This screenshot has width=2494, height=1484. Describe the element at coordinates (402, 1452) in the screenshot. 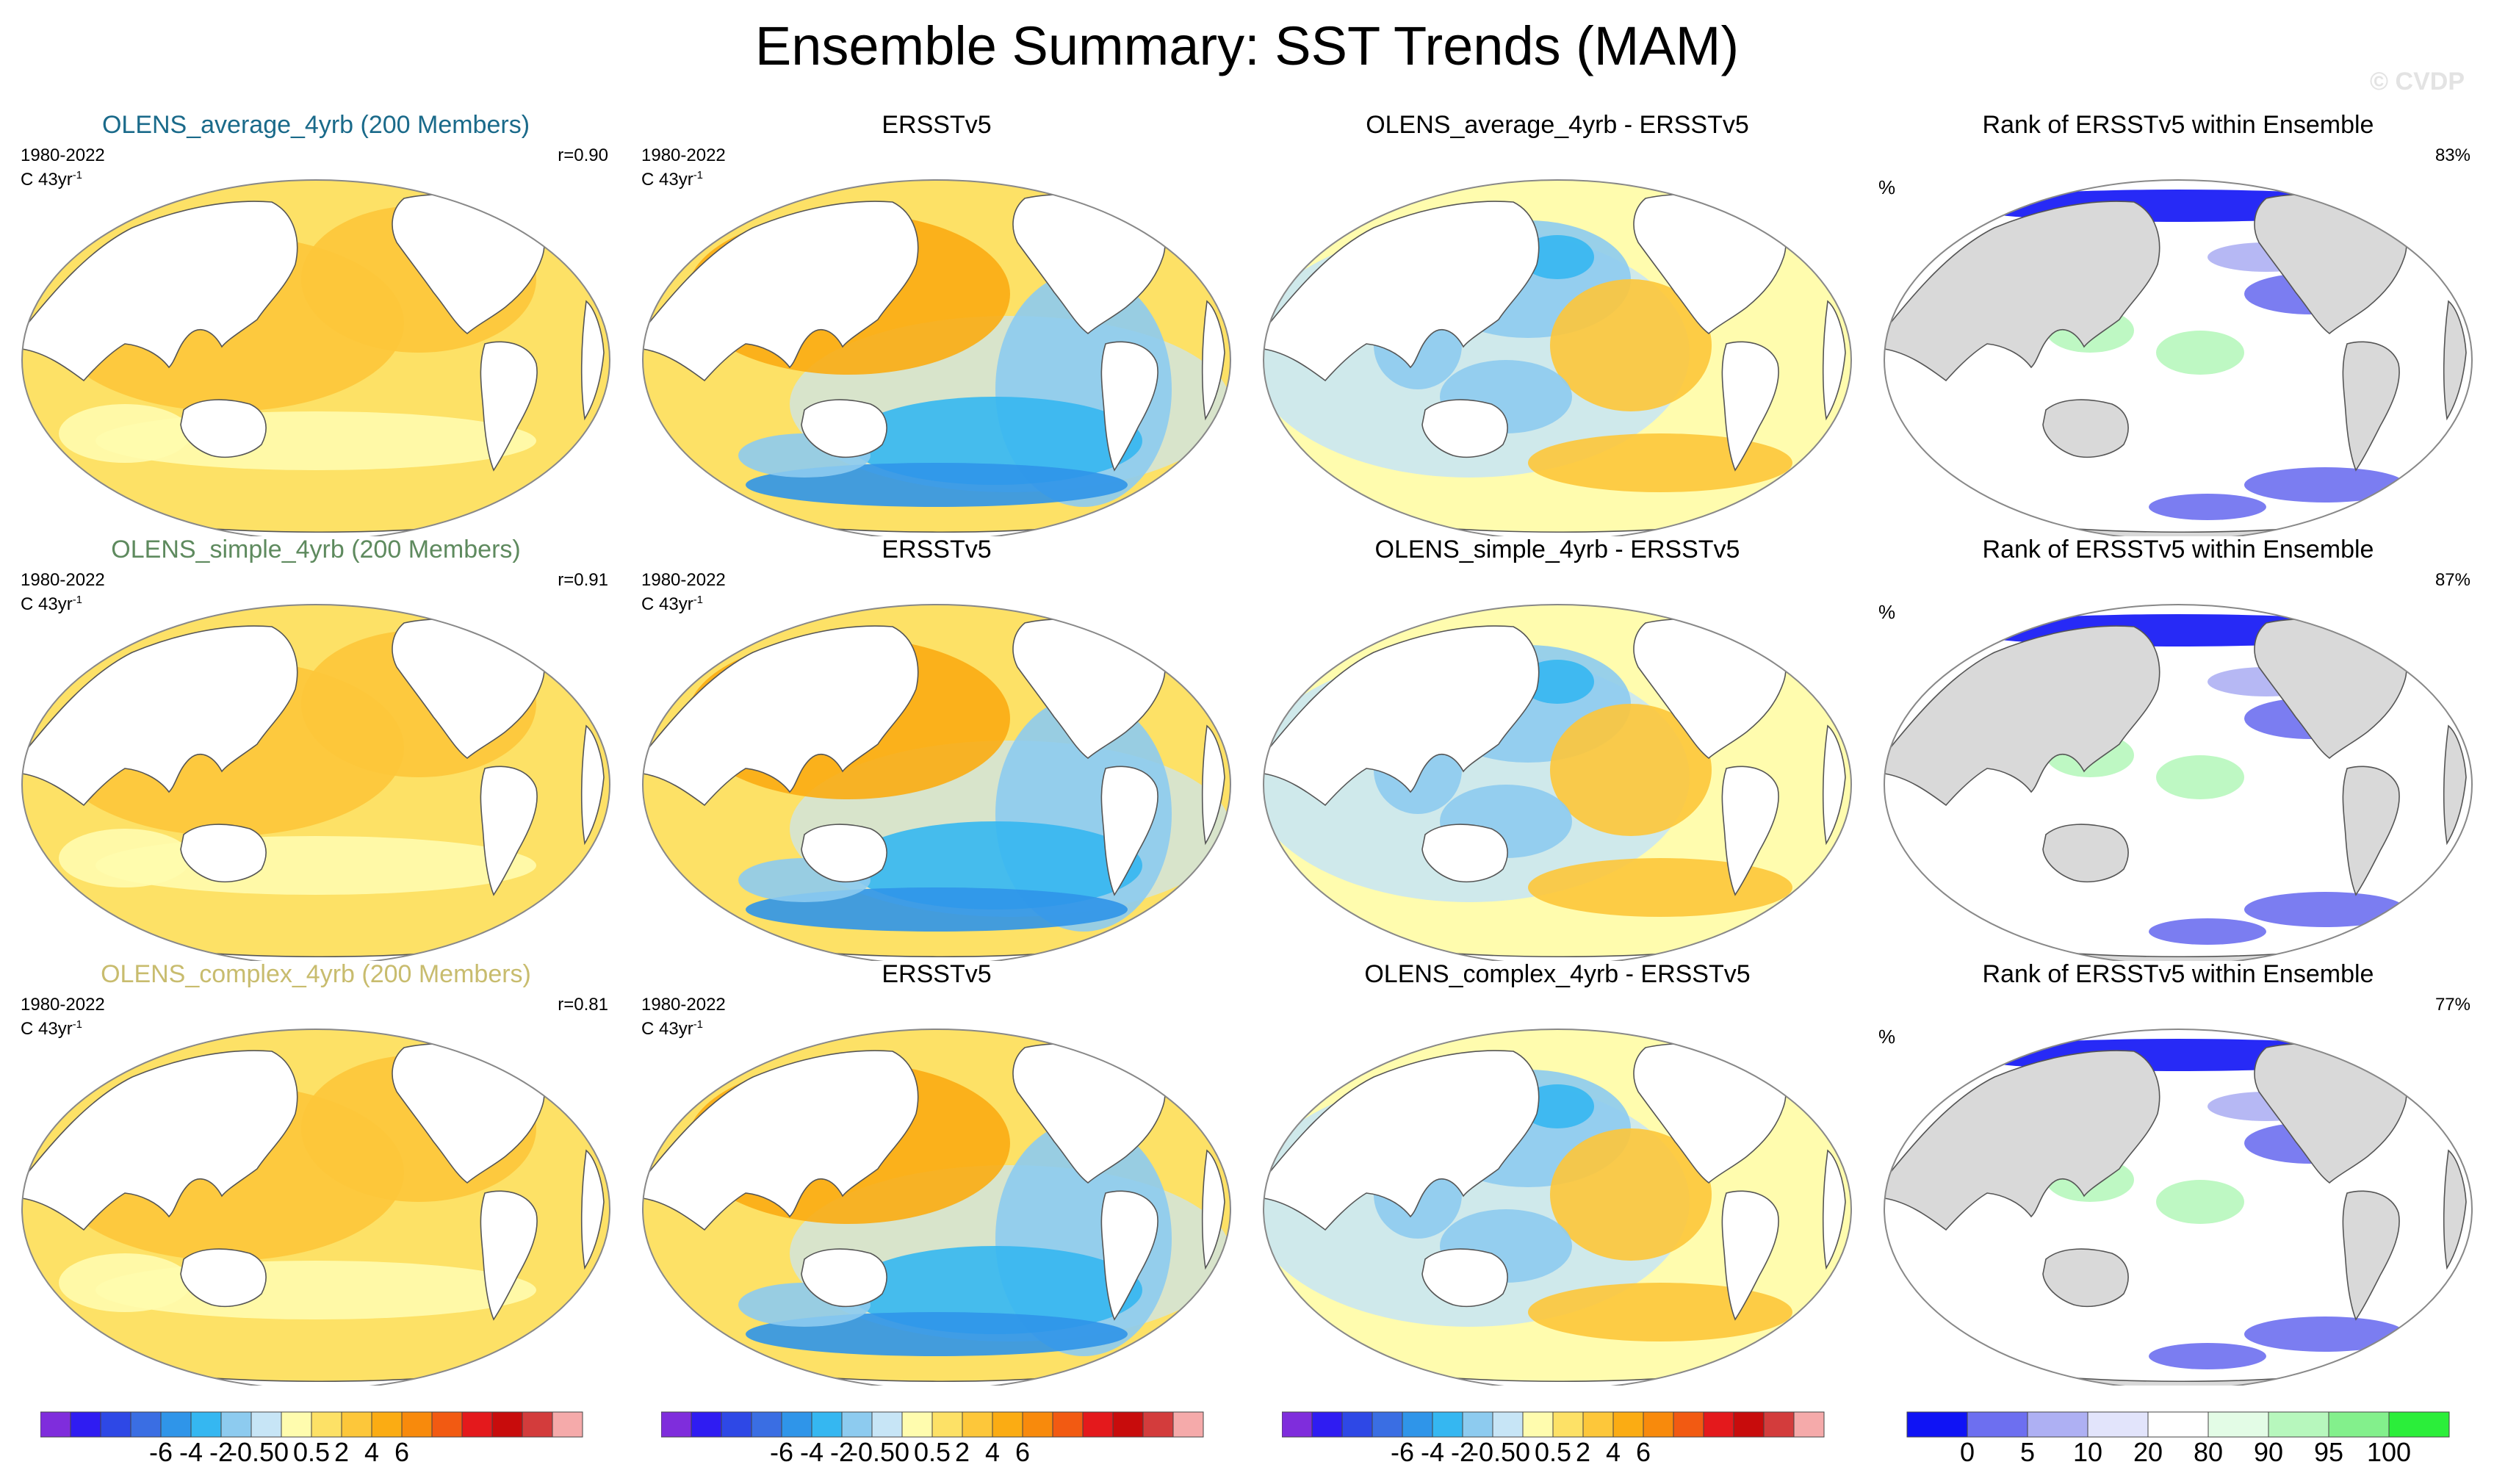

I see `colorbar-tick-label: 6` at that location.